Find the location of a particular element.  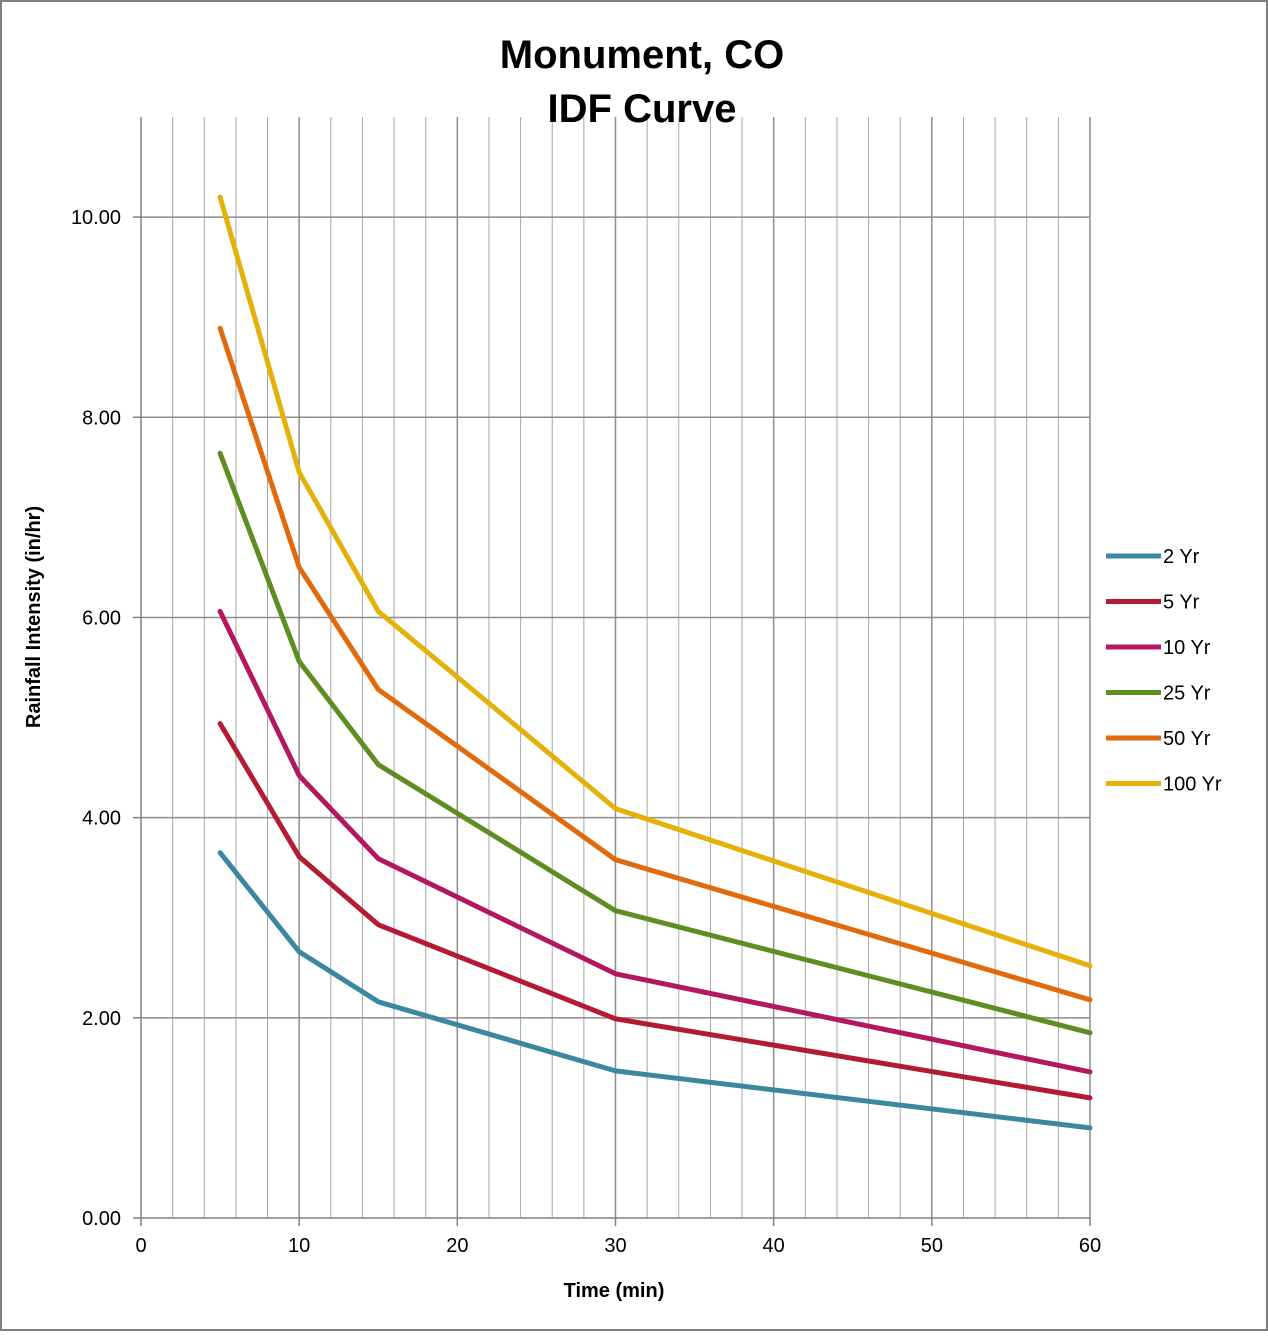

legend-label: 2 Yr is located at coordinates (1181, 557).